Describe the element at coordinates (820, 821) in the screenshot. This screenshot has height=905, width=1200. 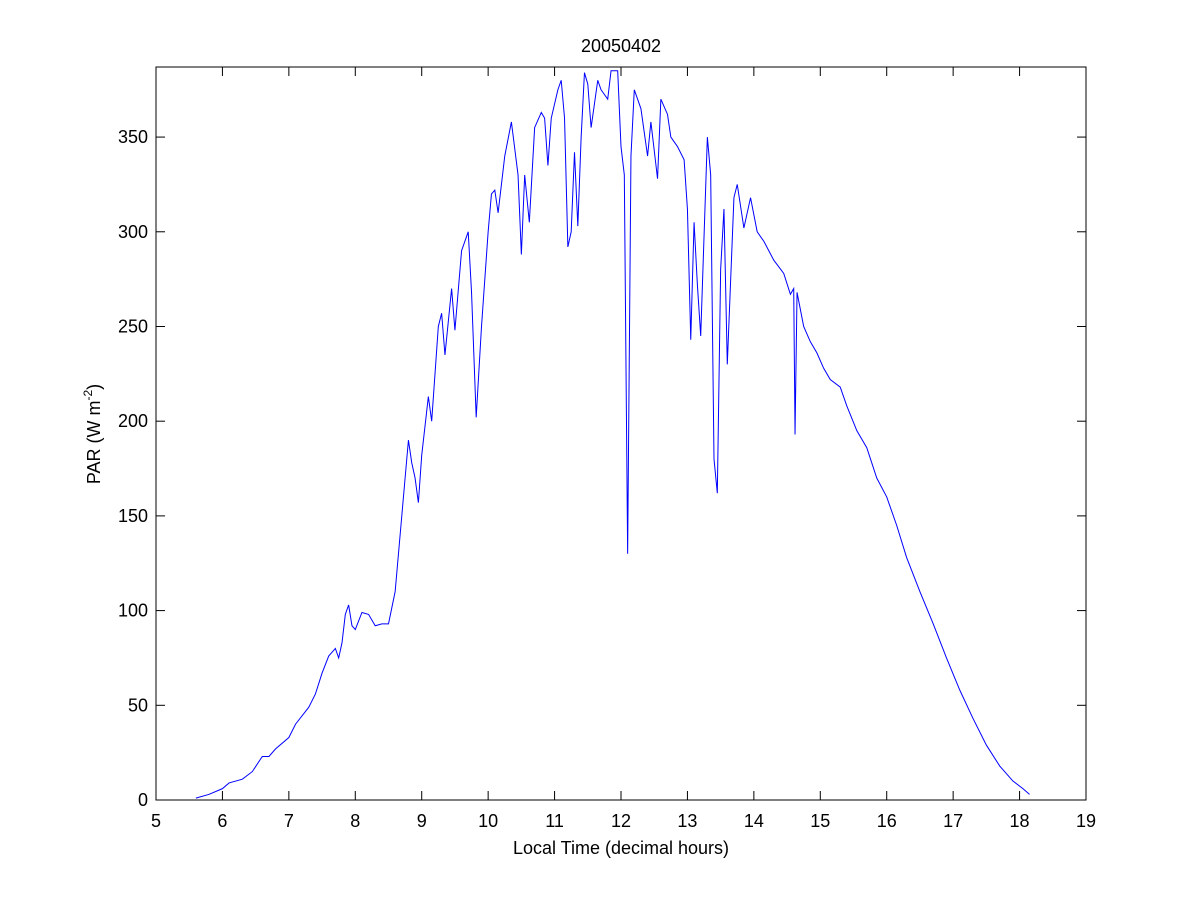
I see `x-tick-label: 15` at that location.